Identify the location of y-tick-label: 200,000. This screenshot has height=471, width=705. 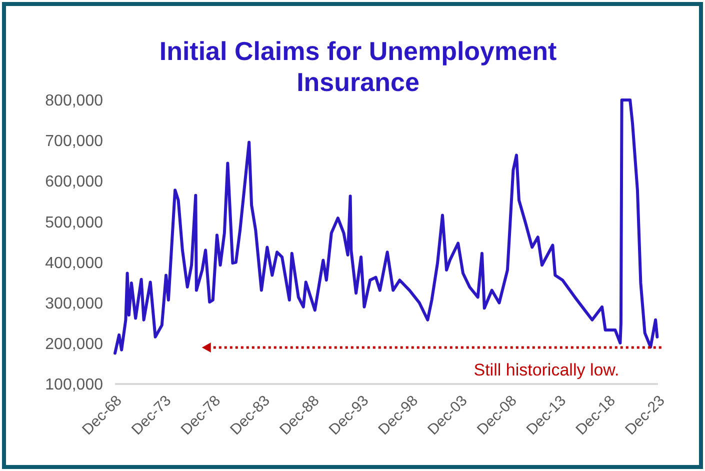
(74, 345).